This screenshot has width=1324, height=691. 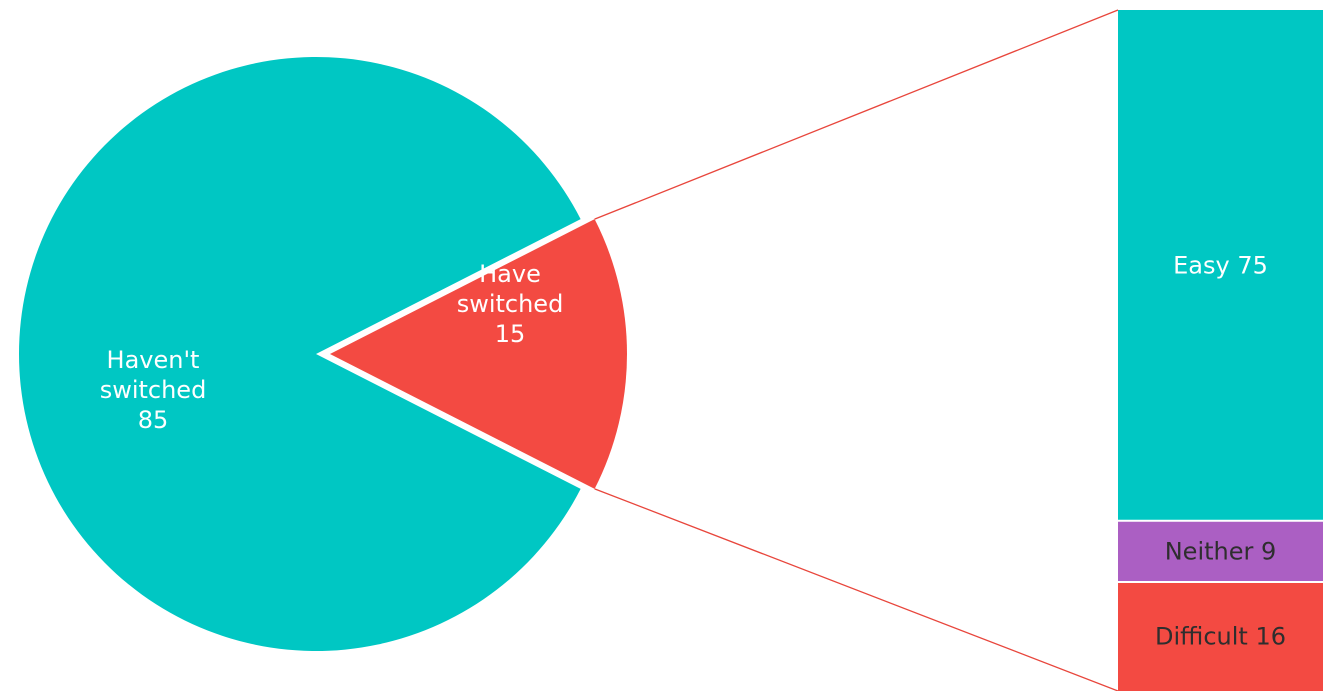 I want to click on pie-slice-have-switched, so click(x=479, y=354).